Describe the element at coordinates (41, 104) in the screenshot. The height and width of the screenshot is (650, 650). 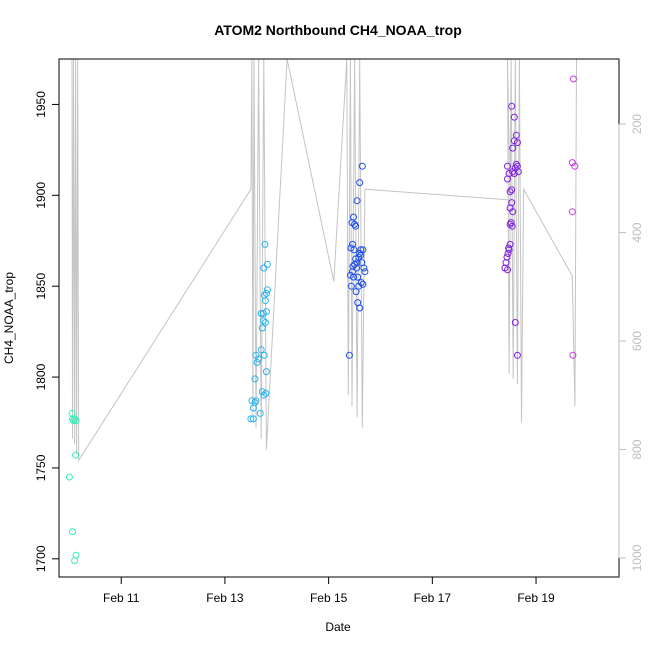
I see `y-tick-label: 1950` at that location.